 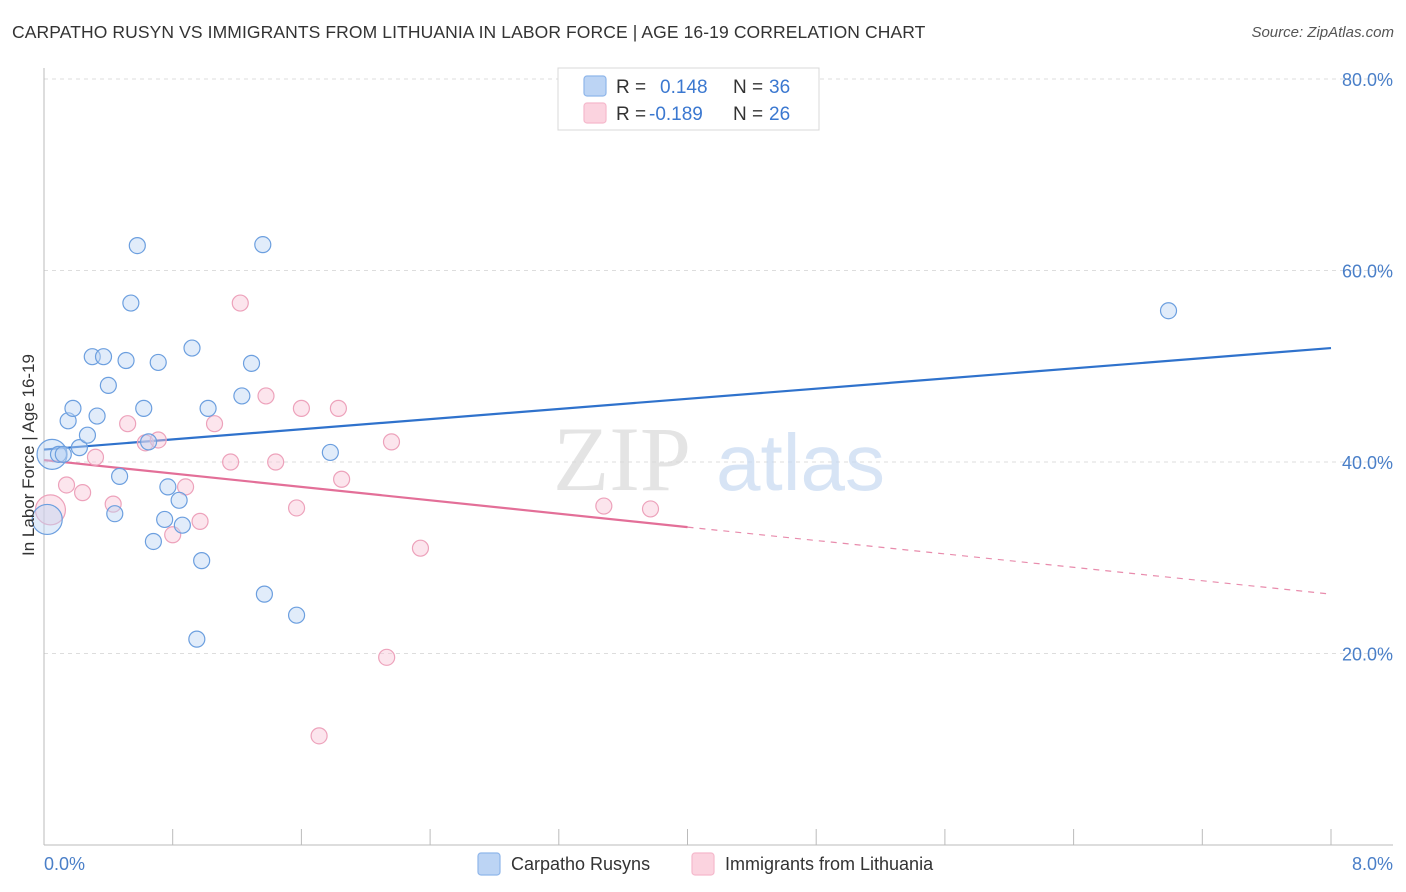 What do you see at coordinates (1367, 655) in the screenshot?
I see `y-tick-label: 20.0%` at bounding box center [1367, 655].